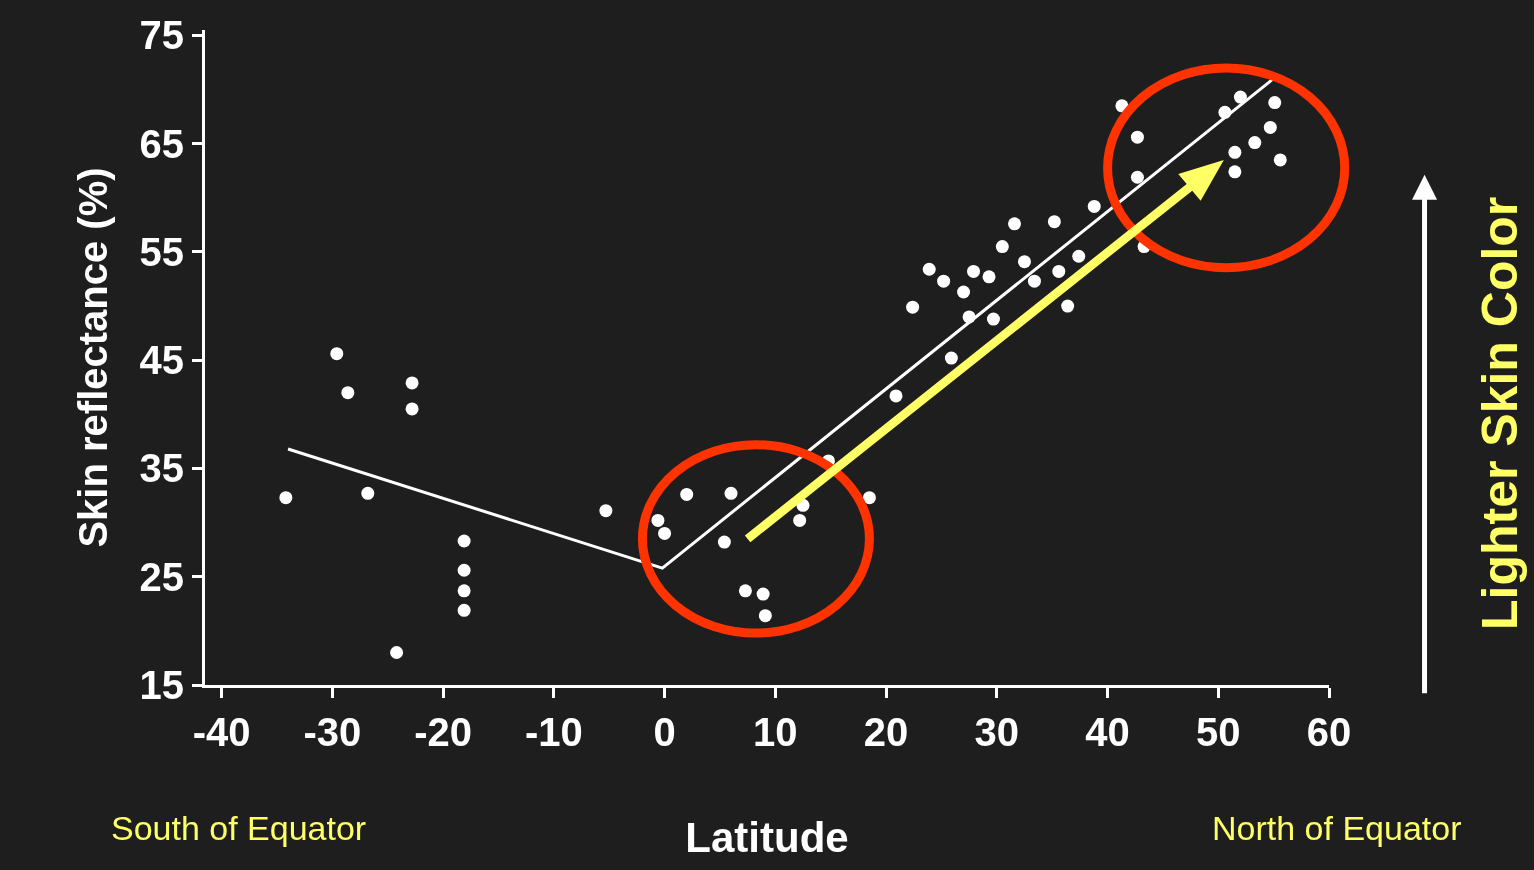  What do you see at coordinates (332, 732) in the screenshot?
I see `x-tick-label: -30` at bounding box center [332, 732].